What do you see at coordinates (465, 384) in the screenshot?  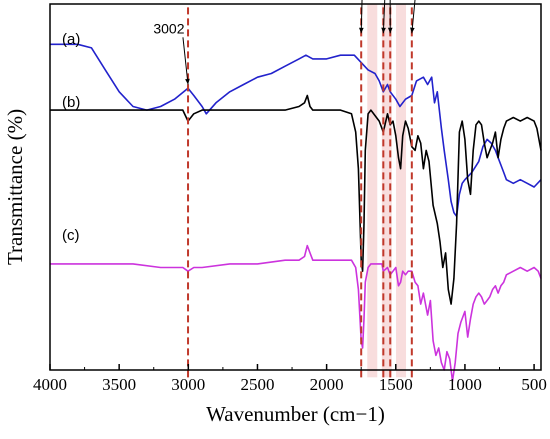 I see `x-tick-label-1000: 1000` at bounding box center [465, 384].